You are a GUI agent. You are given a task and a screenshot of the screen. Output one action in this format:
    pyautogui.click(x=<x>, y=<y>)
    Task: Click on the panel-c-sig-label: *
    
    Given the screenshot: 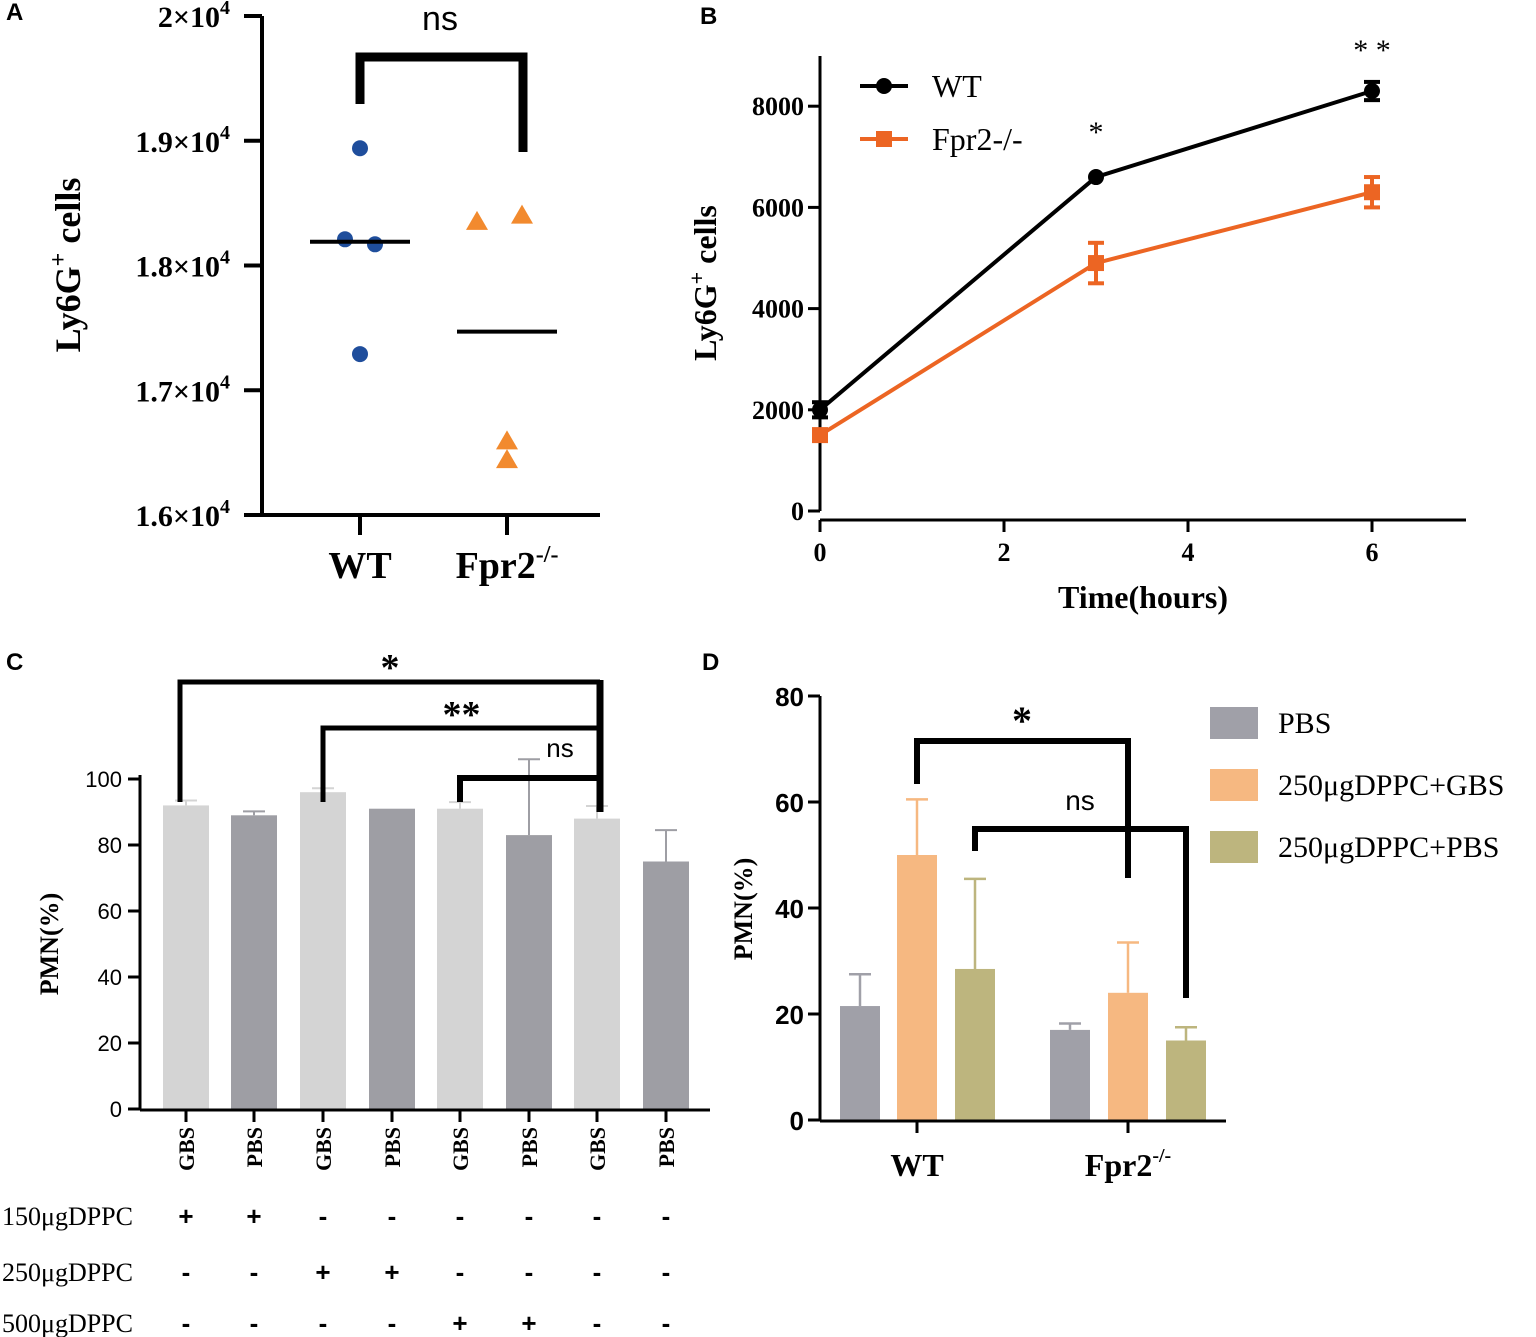 What is the action you would take?
    pyautogui.click(x=390, y=668)
    